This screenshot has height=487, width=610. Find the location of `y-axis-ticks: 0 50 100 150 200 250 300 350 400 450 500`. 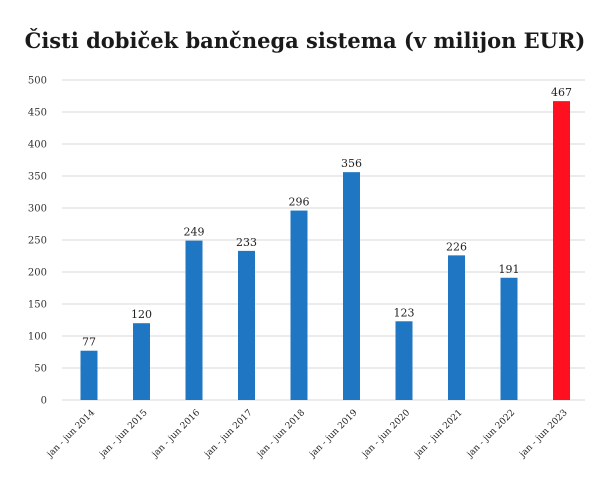

y-axis-ticks: 0 50 100 150 200 250 300 350 400 450 500 is located at coordinates (37, 241).